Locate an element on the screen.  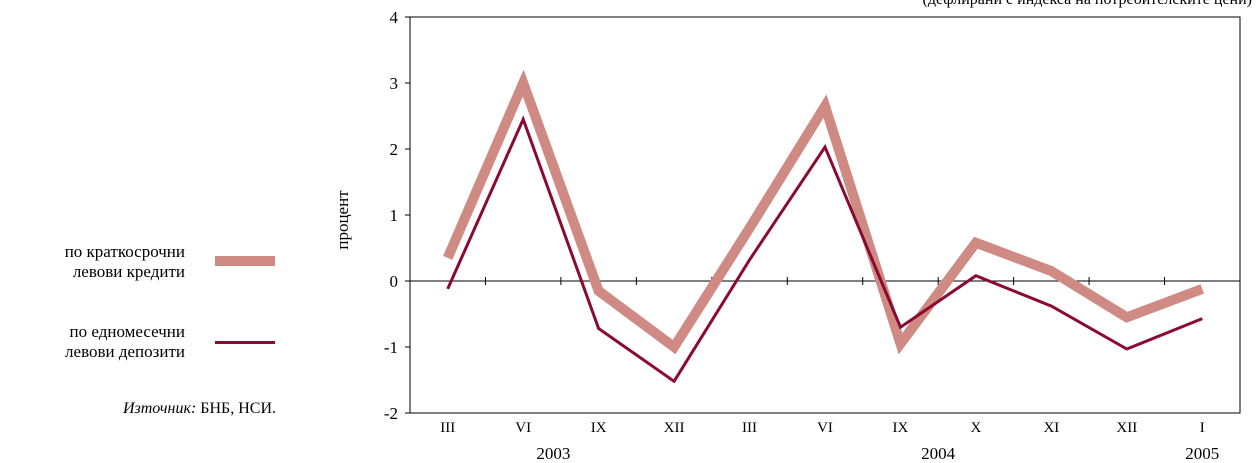
year-label: 2004 is located at coordinates (938, 453).